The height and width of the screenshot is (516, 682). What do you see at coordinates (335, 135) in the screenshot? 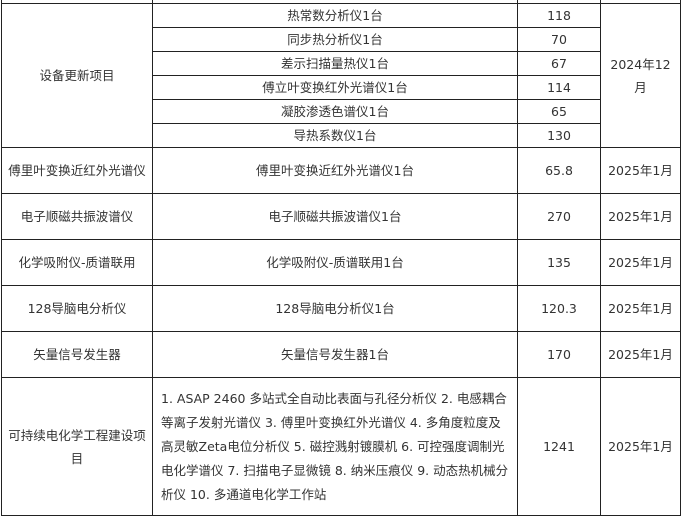
I see `content-cell: 导热系数仪1台` at bounding box center [335, 135].